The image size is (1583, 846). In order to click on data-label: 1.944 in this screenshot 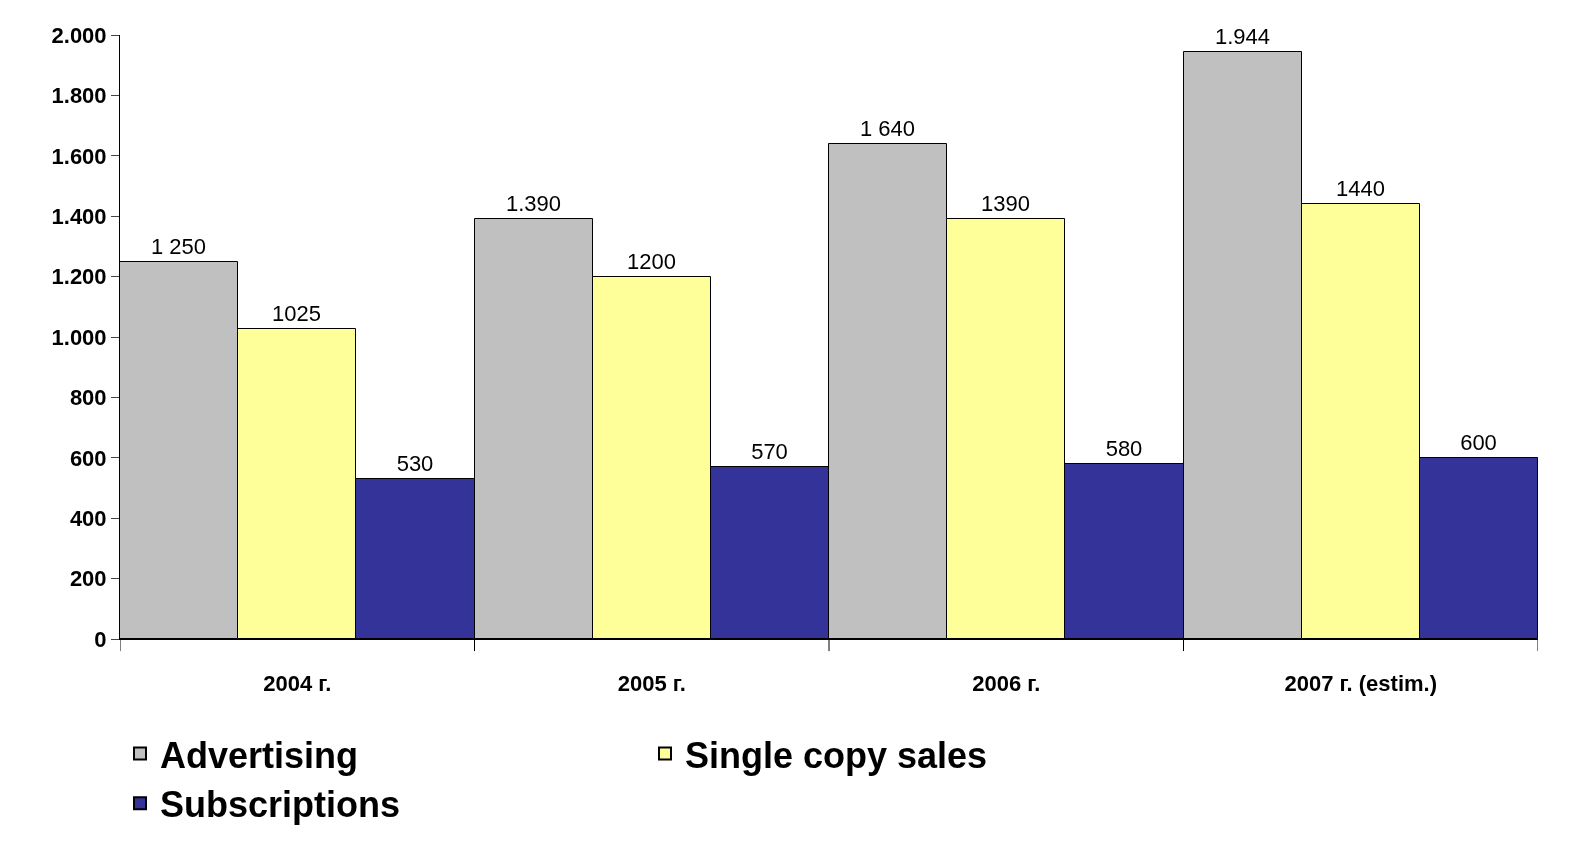, I will do `click(1242, 36)`.